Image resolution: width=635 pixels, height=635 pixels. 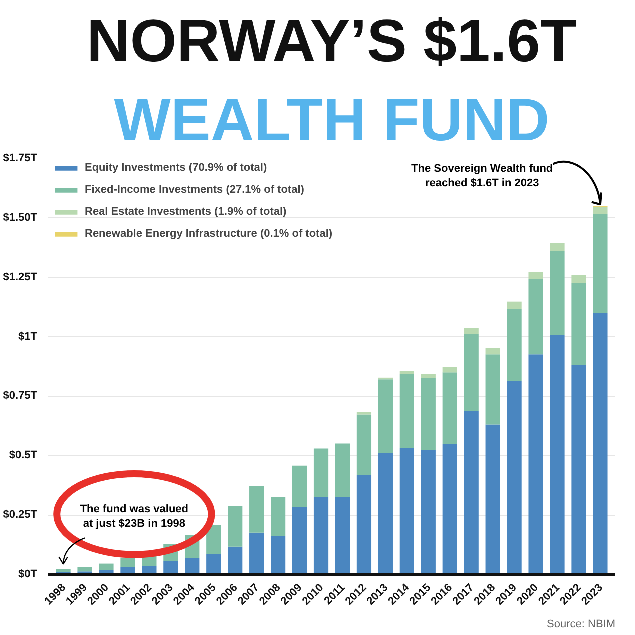 I want to click on source-note: Source: NBIM, so click(x=581, y=624).